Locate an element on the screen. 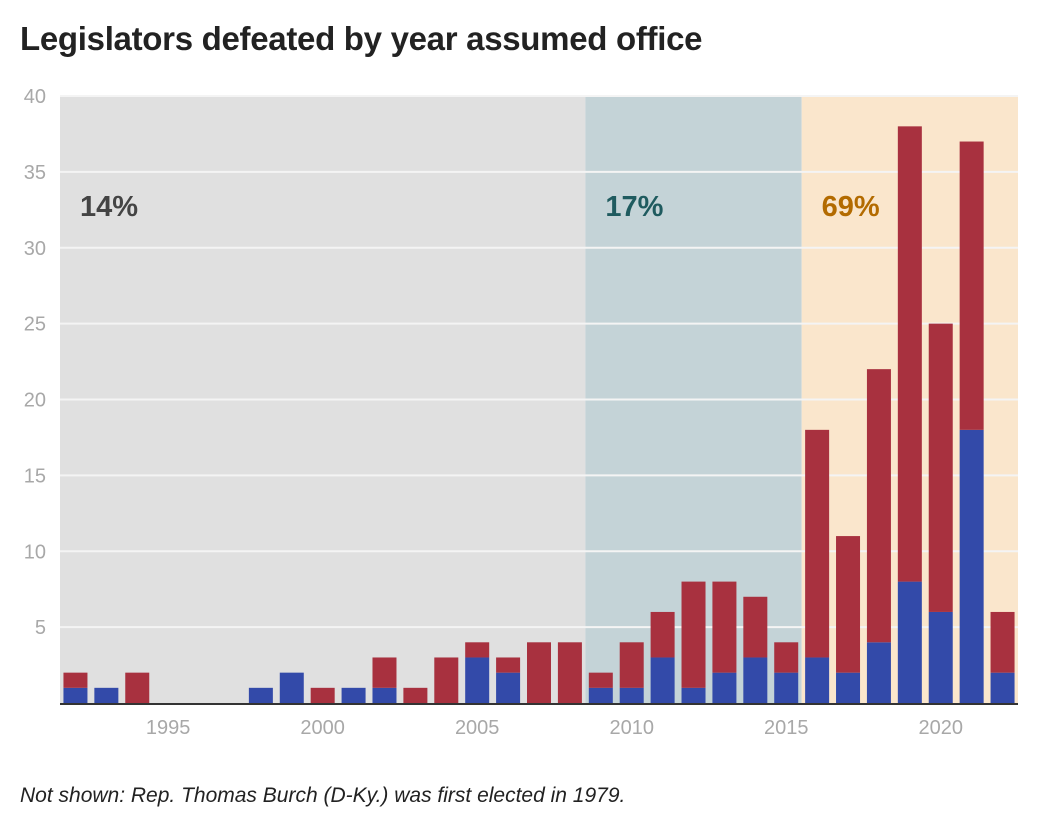  bar-1998-blue is located at coordinates (260, 695).